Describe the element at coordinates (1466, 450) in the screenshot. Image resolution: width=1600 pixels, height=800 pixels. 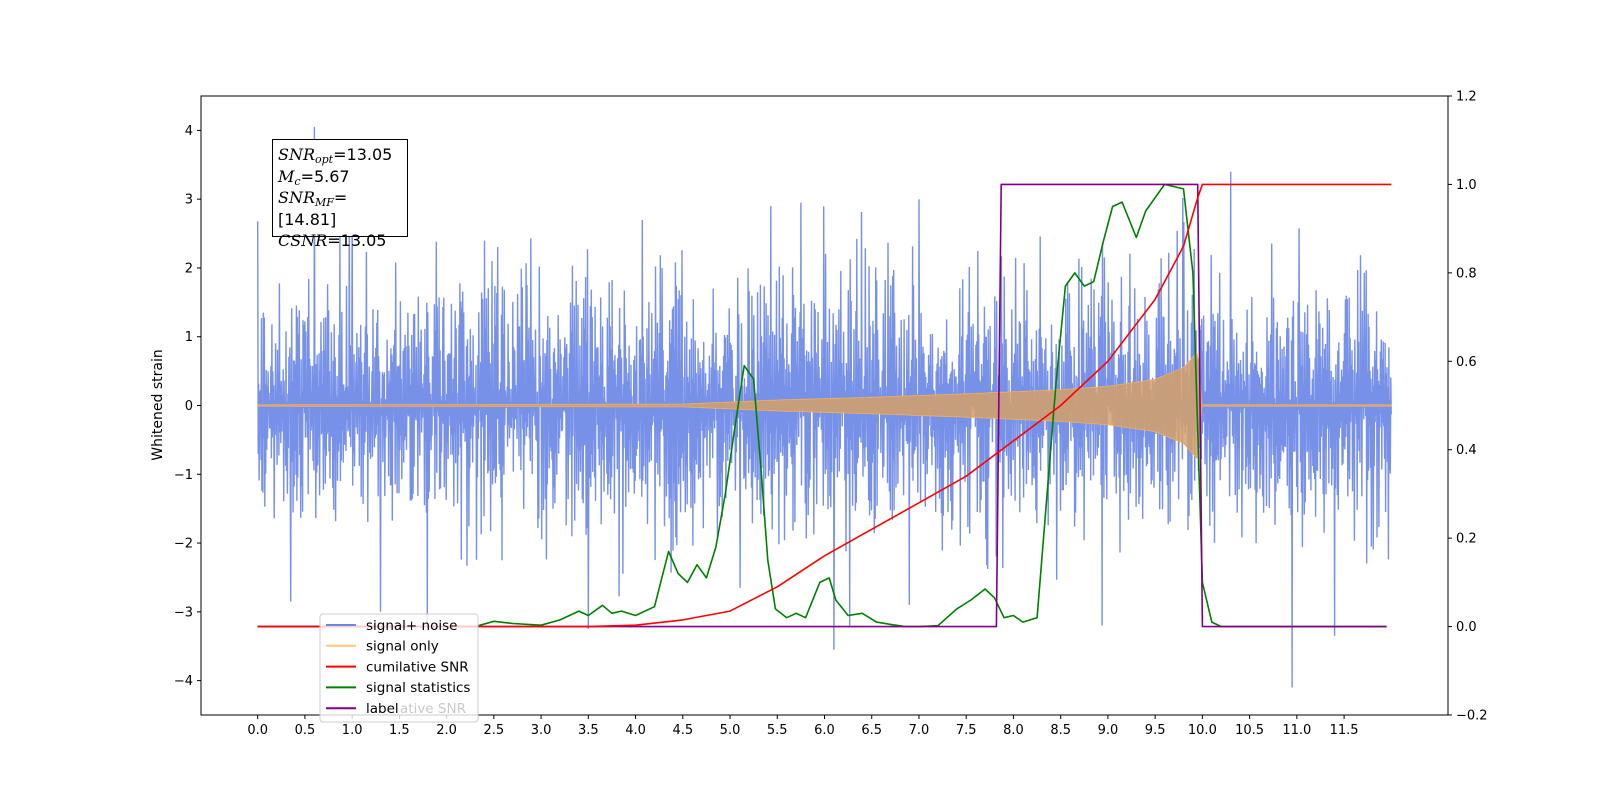
I see `y2-tick-label: 0.4` at that location.